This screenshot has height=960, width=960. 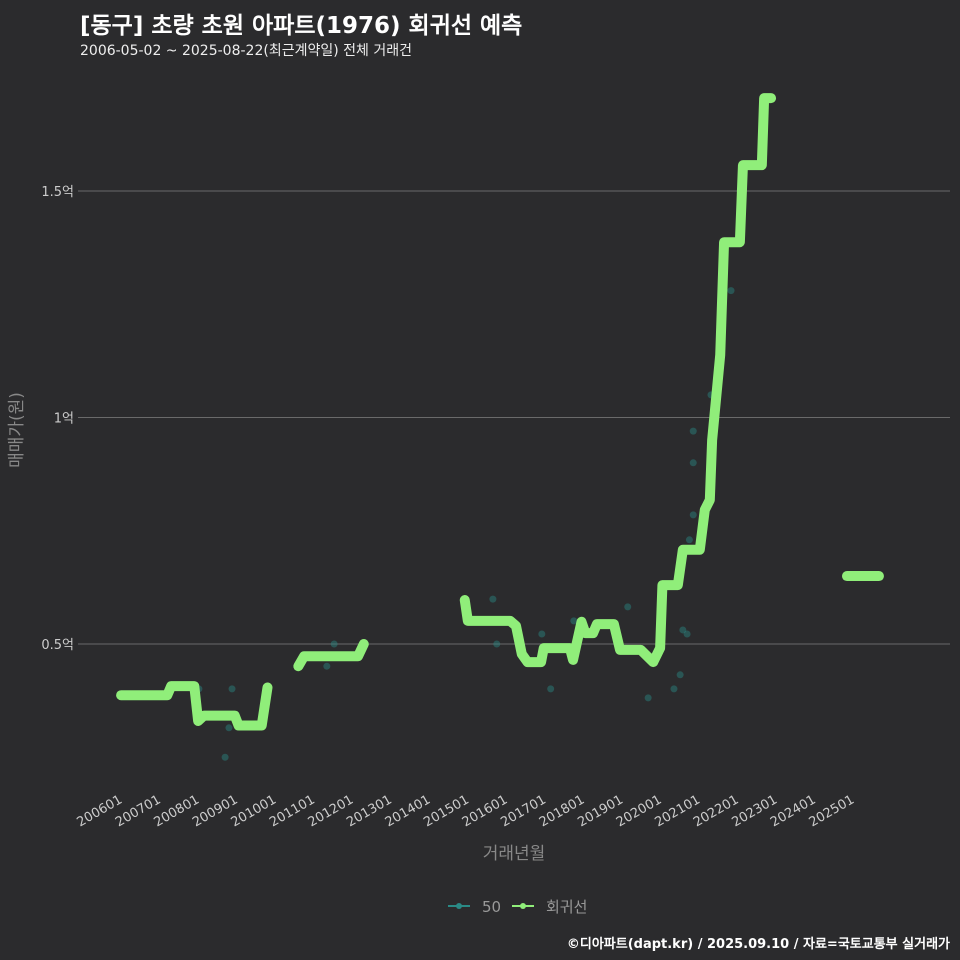 What do you see at coordinates (301, 26) in the screenshot?
I see `chart-title: [동구] 초량 초원 아파트(1976) 회귀선 예측` at bounding box center [301, 26].